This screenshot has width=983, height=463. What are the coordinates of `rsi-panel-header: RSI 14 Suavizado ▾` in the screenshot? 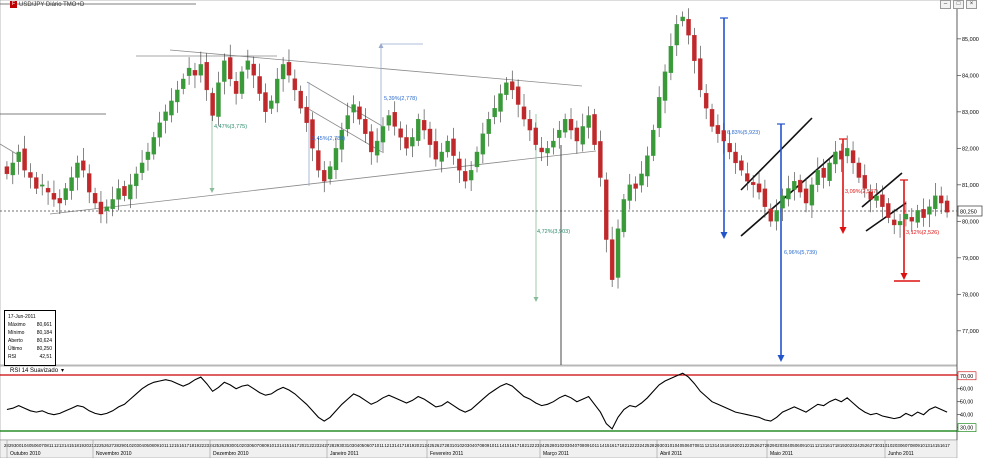 It's located at (37, 371).